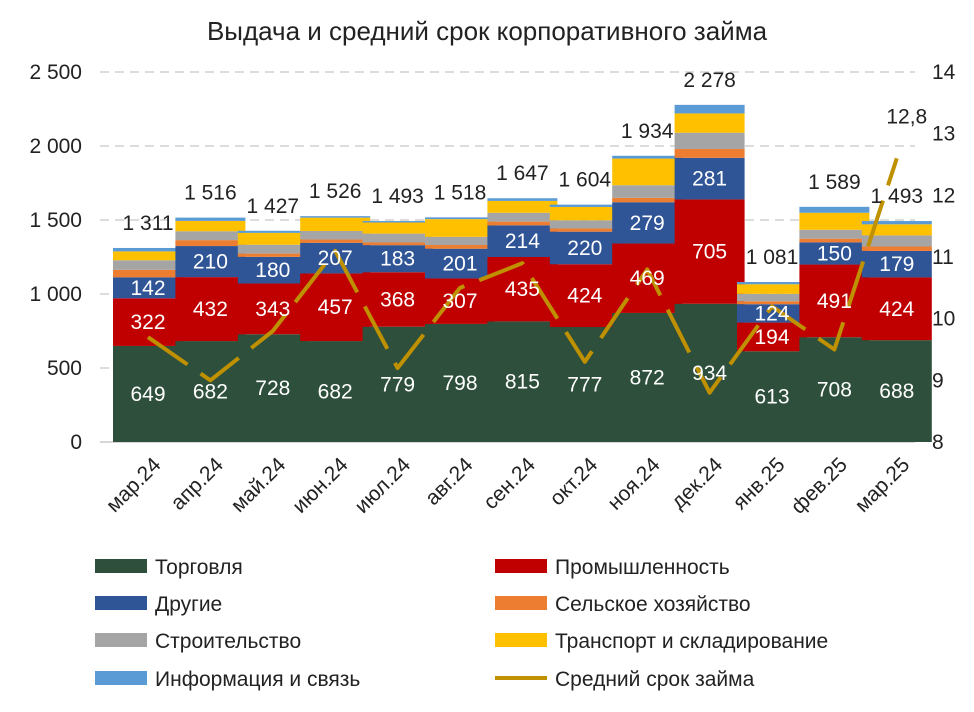 The image size is (974, 712). I want to click on legend-label: Промышленность, so click(642, 567).